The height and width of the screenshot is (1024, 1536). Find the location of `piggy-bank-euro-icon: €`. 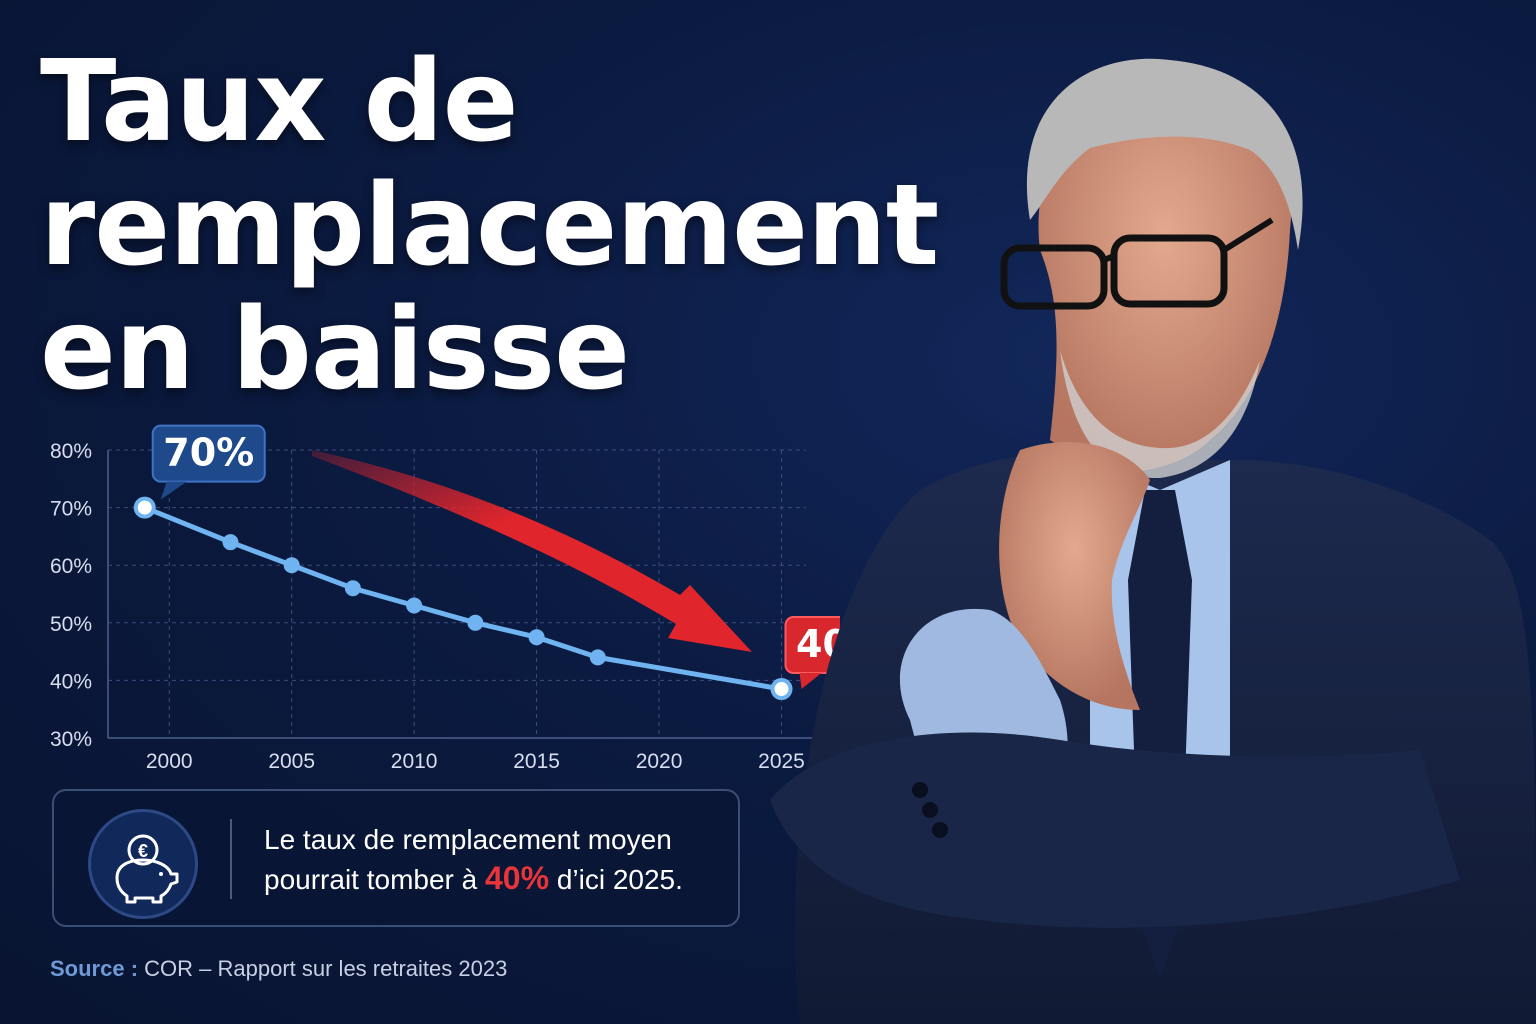

piggy-bank-euro-icon: € is located at coordinates (143, 864).